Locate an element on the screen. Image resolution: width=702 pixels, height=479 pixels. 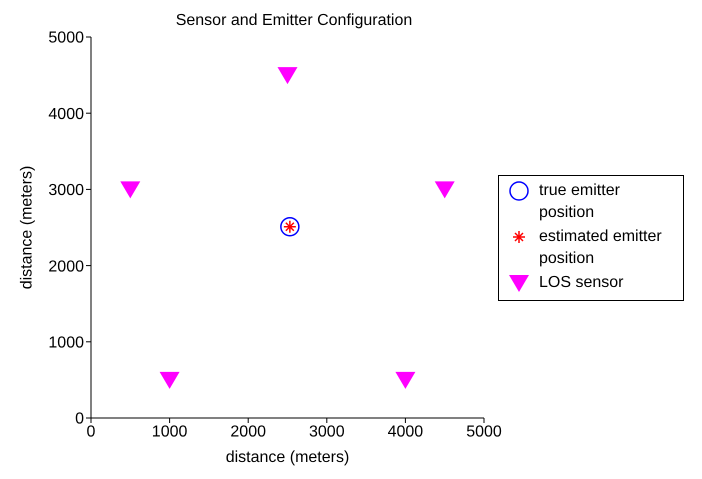
y-tick-label: 5000 is located at coordinates (66, 38).